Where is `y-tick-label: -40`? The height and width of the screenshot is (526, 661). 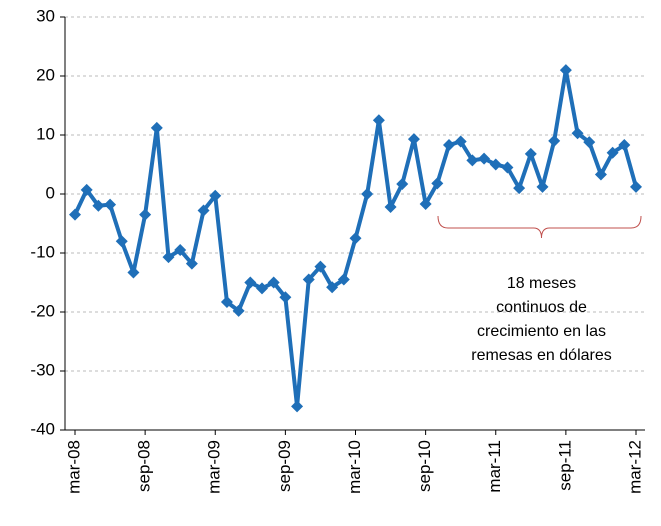 y-tick-label: -40 is located at coordinates (42, 428).